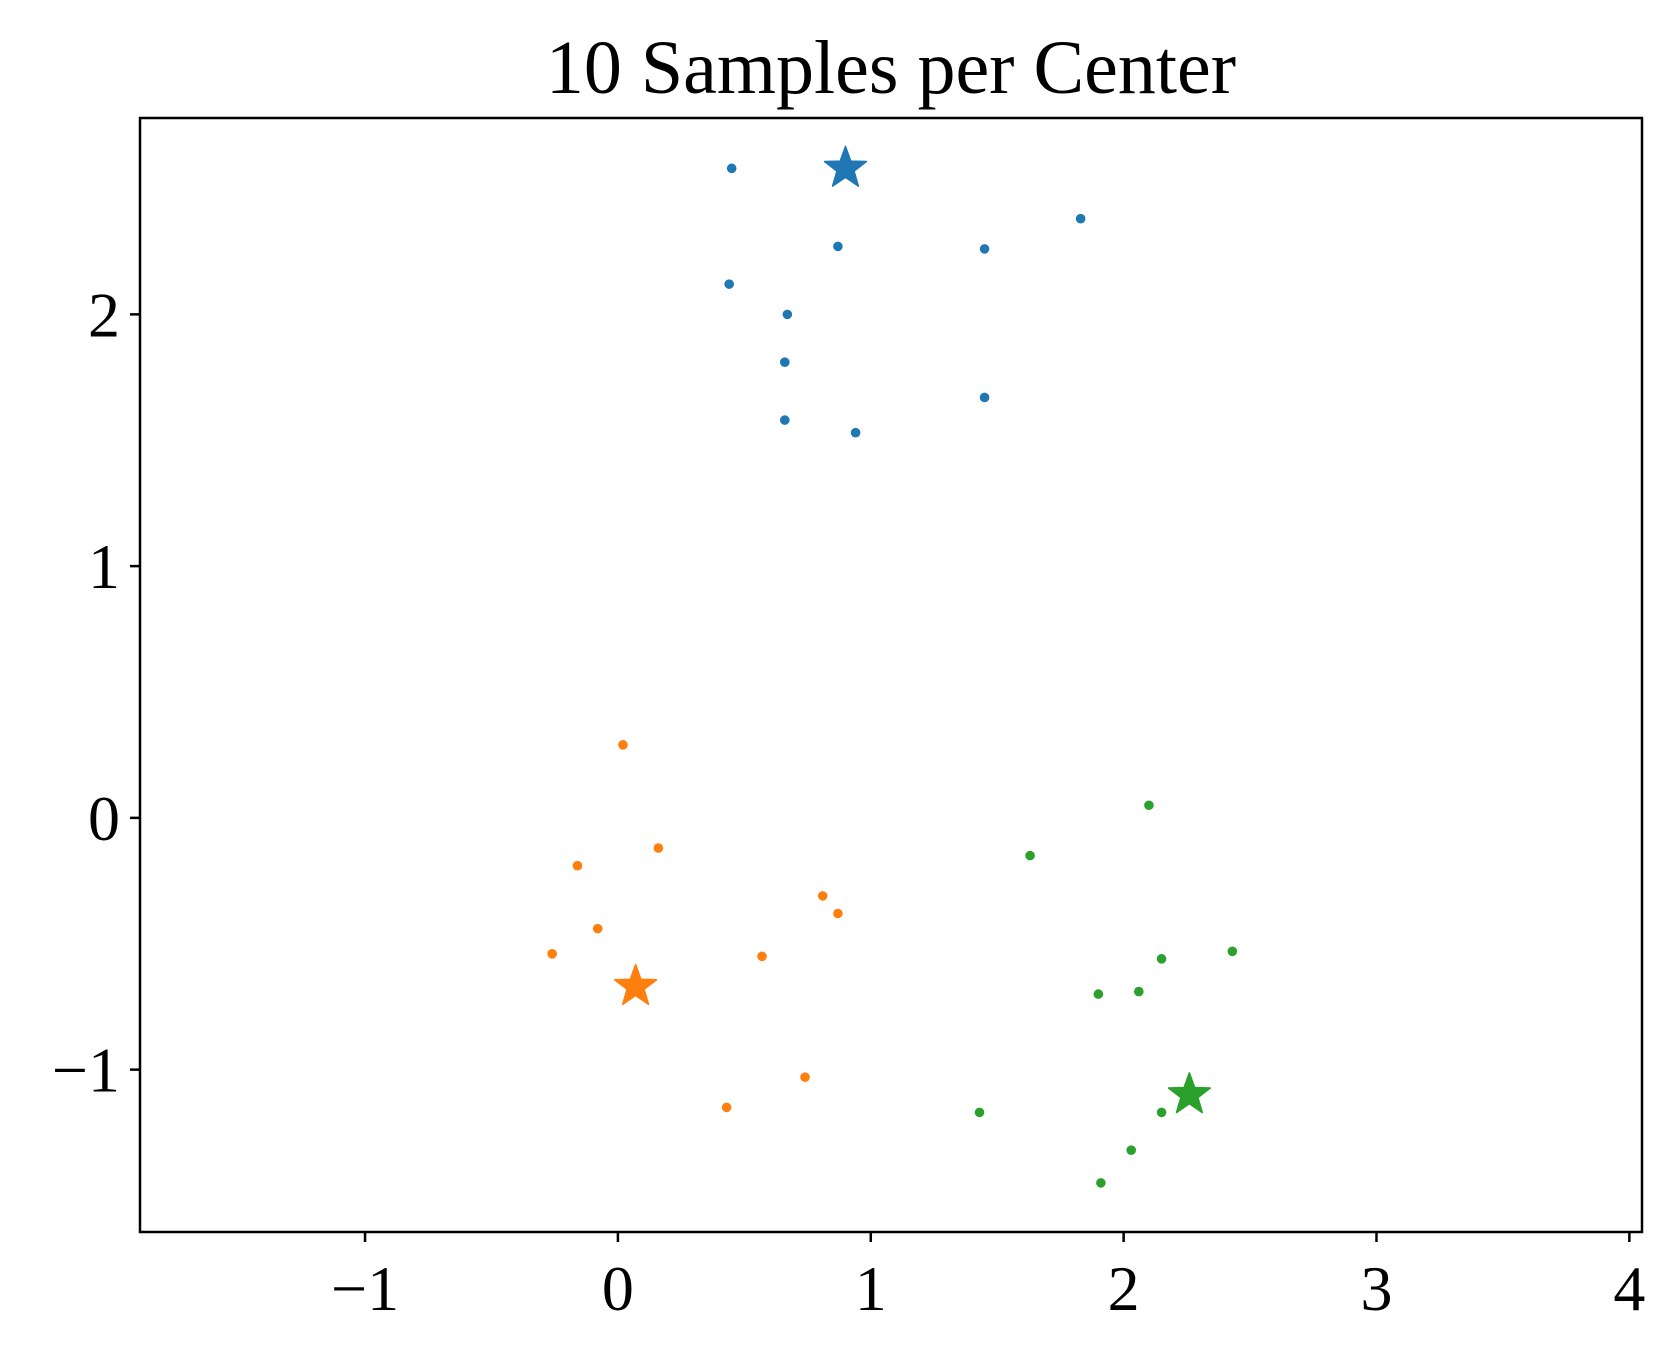  What do you see at coordinates (104, 314) in the screenshot?
I see `y-tick-label: 2` at bounding box center [104, 314].